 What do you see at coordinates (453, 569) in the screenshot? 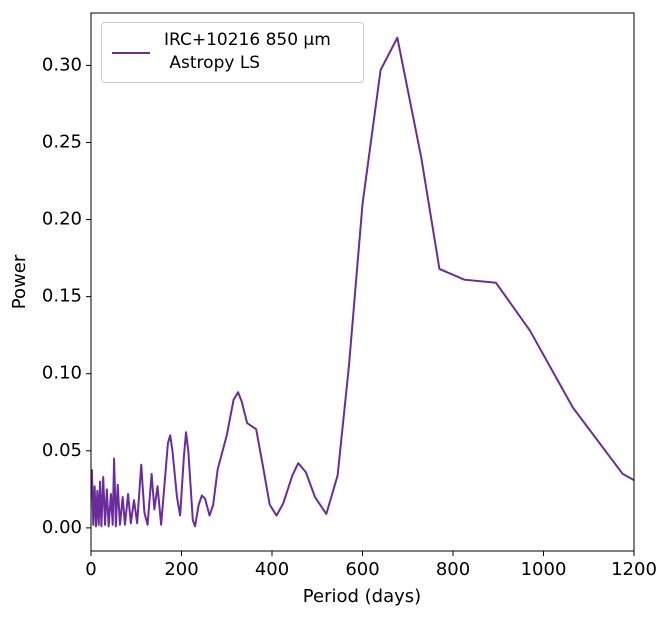
I see `x-tick-label: 800` at bounding box center [453, 569].